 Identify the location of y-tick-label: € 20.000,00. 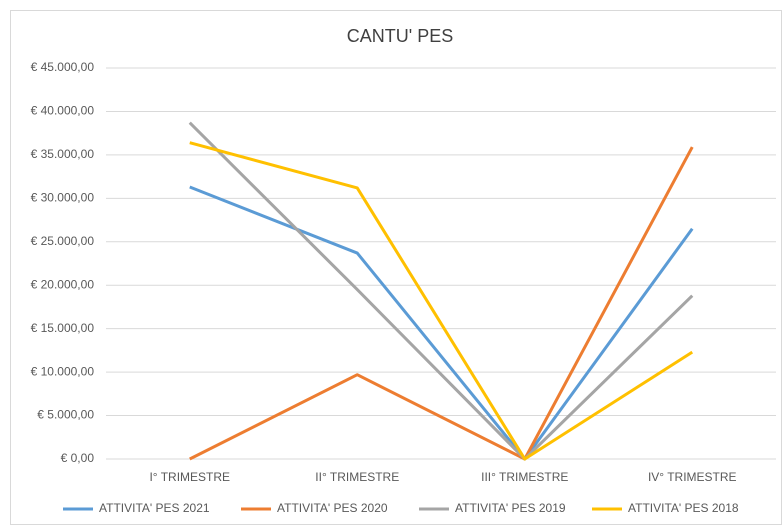
(63, 284).